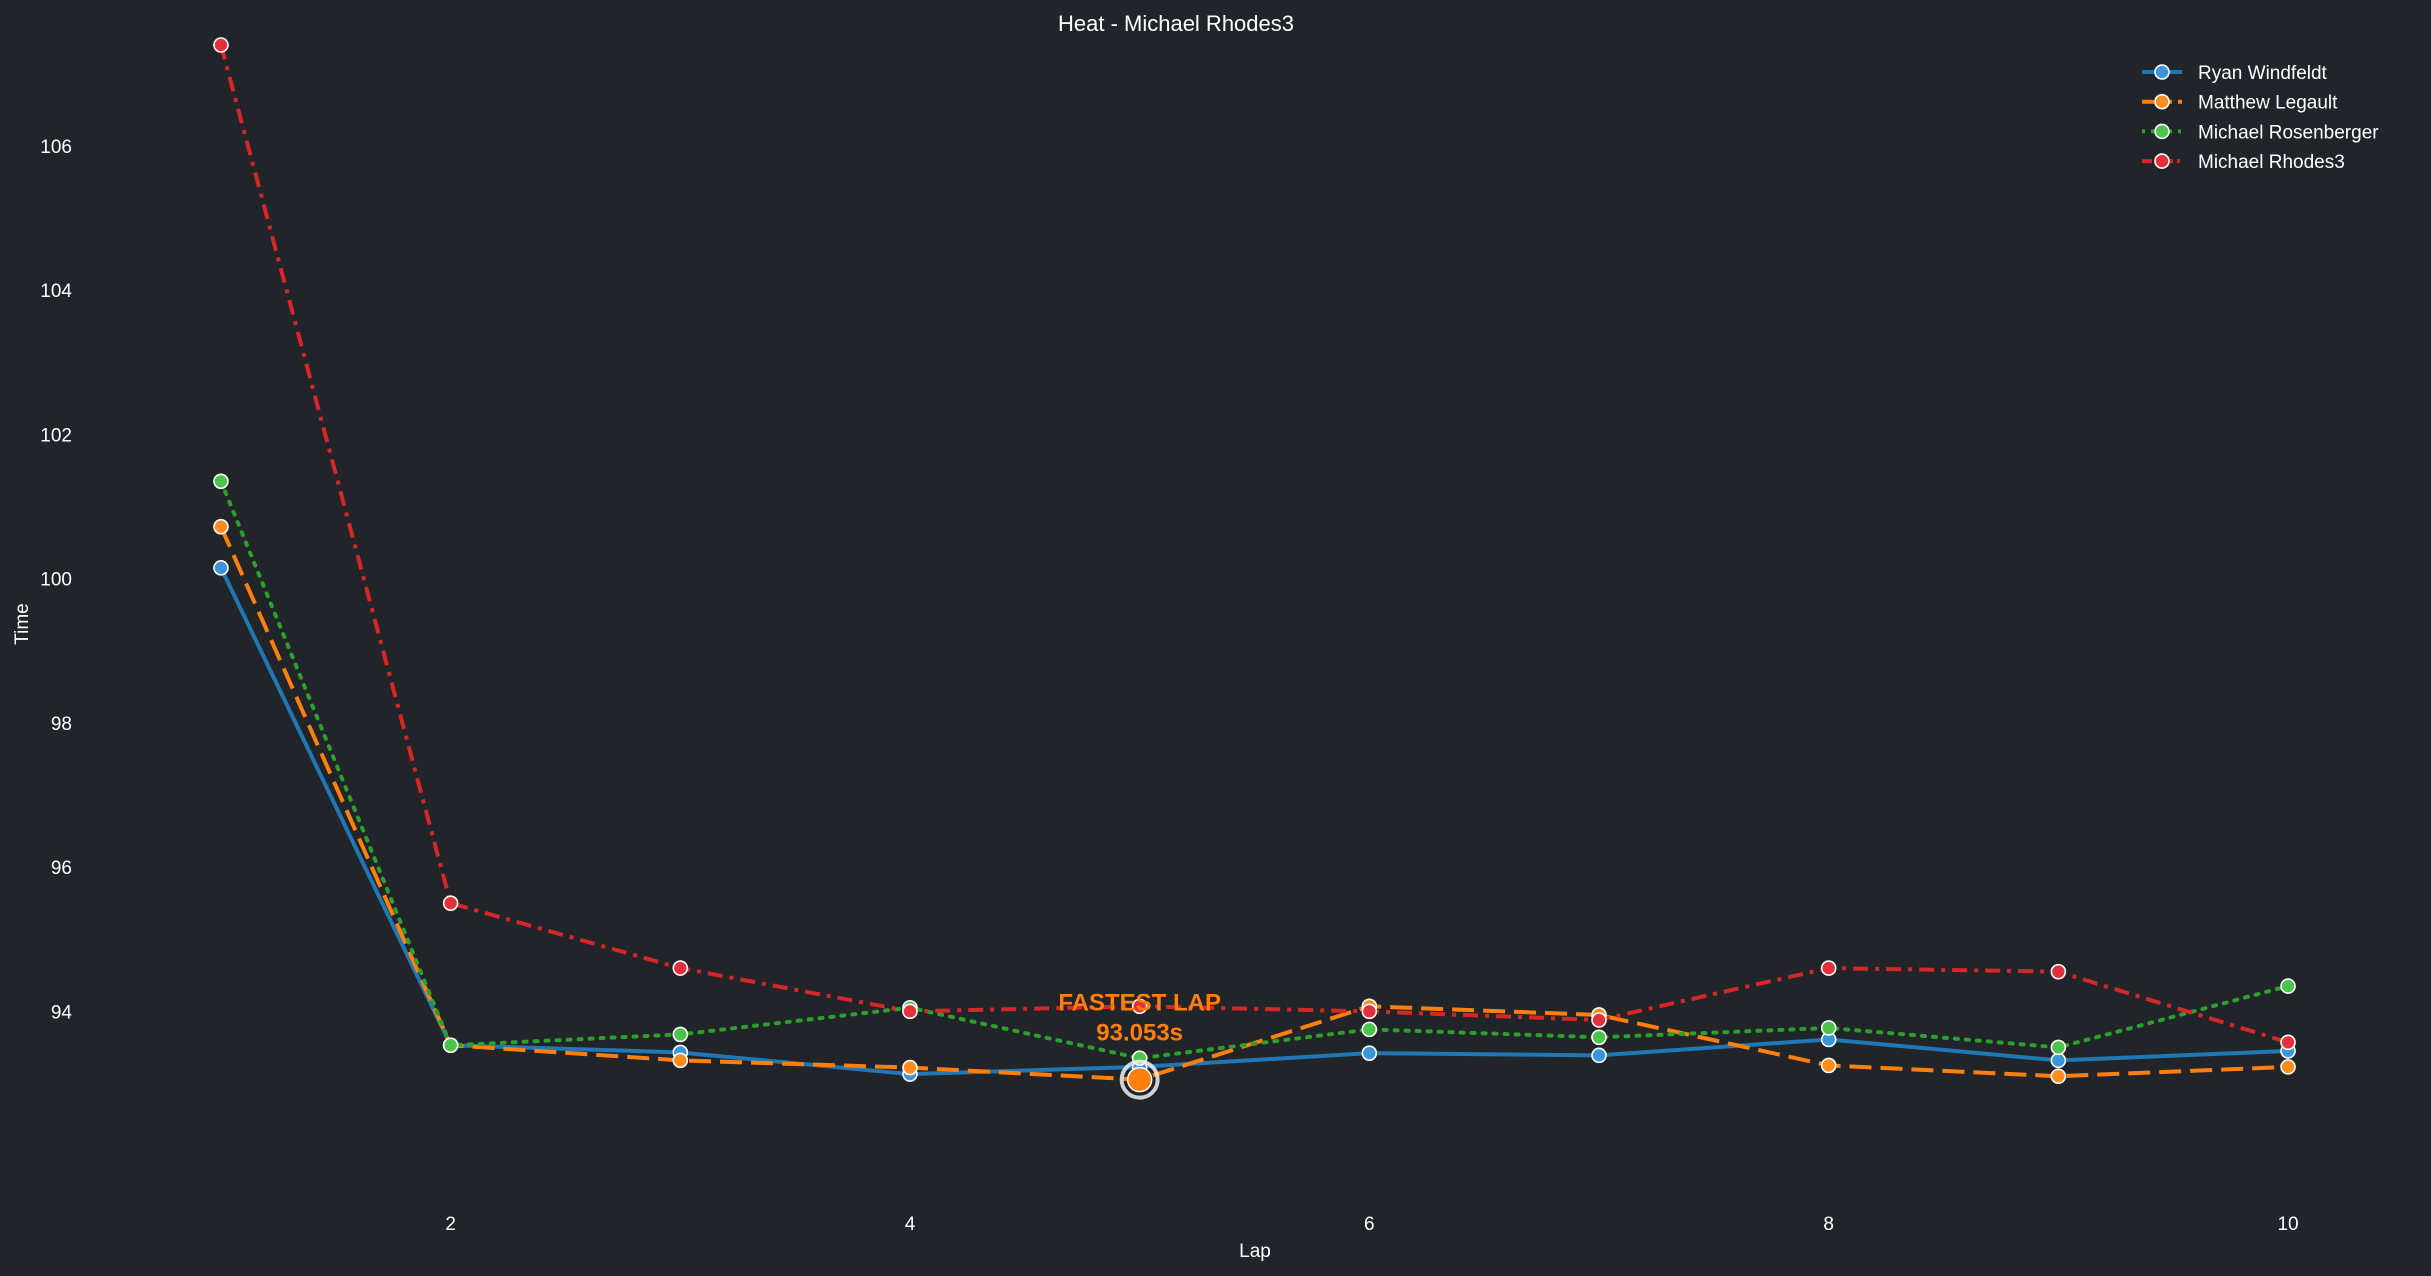  What do you see at coordinates (61, 868) in the screenshot?
I see `y-tick-label: 96` at bounding box center [61, 868].